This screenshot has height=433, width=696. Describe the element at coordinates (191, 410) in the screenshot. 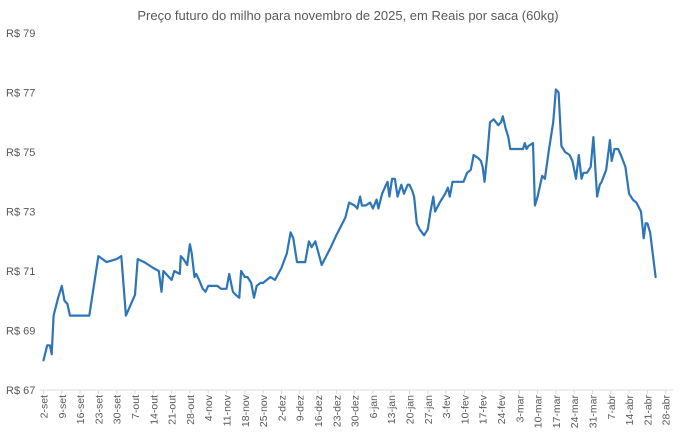

I see `x-tick-label: 28-out` at that location.